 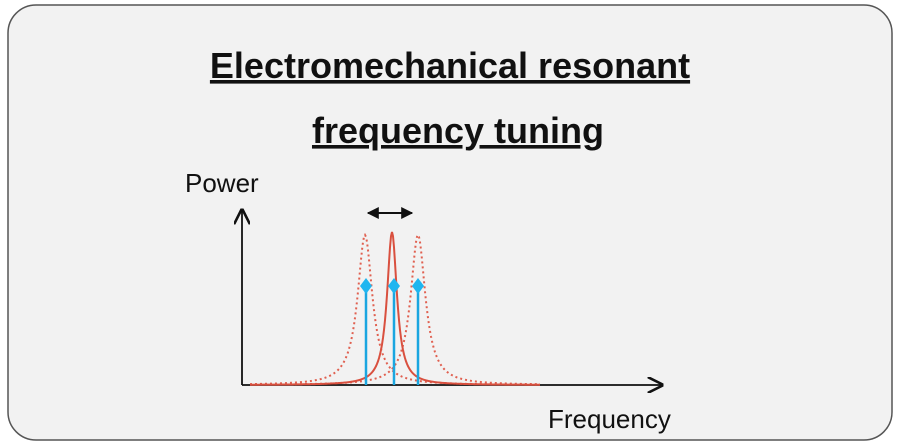 I want to click on title-line: frequency tuning, so click(x=458, y=130).